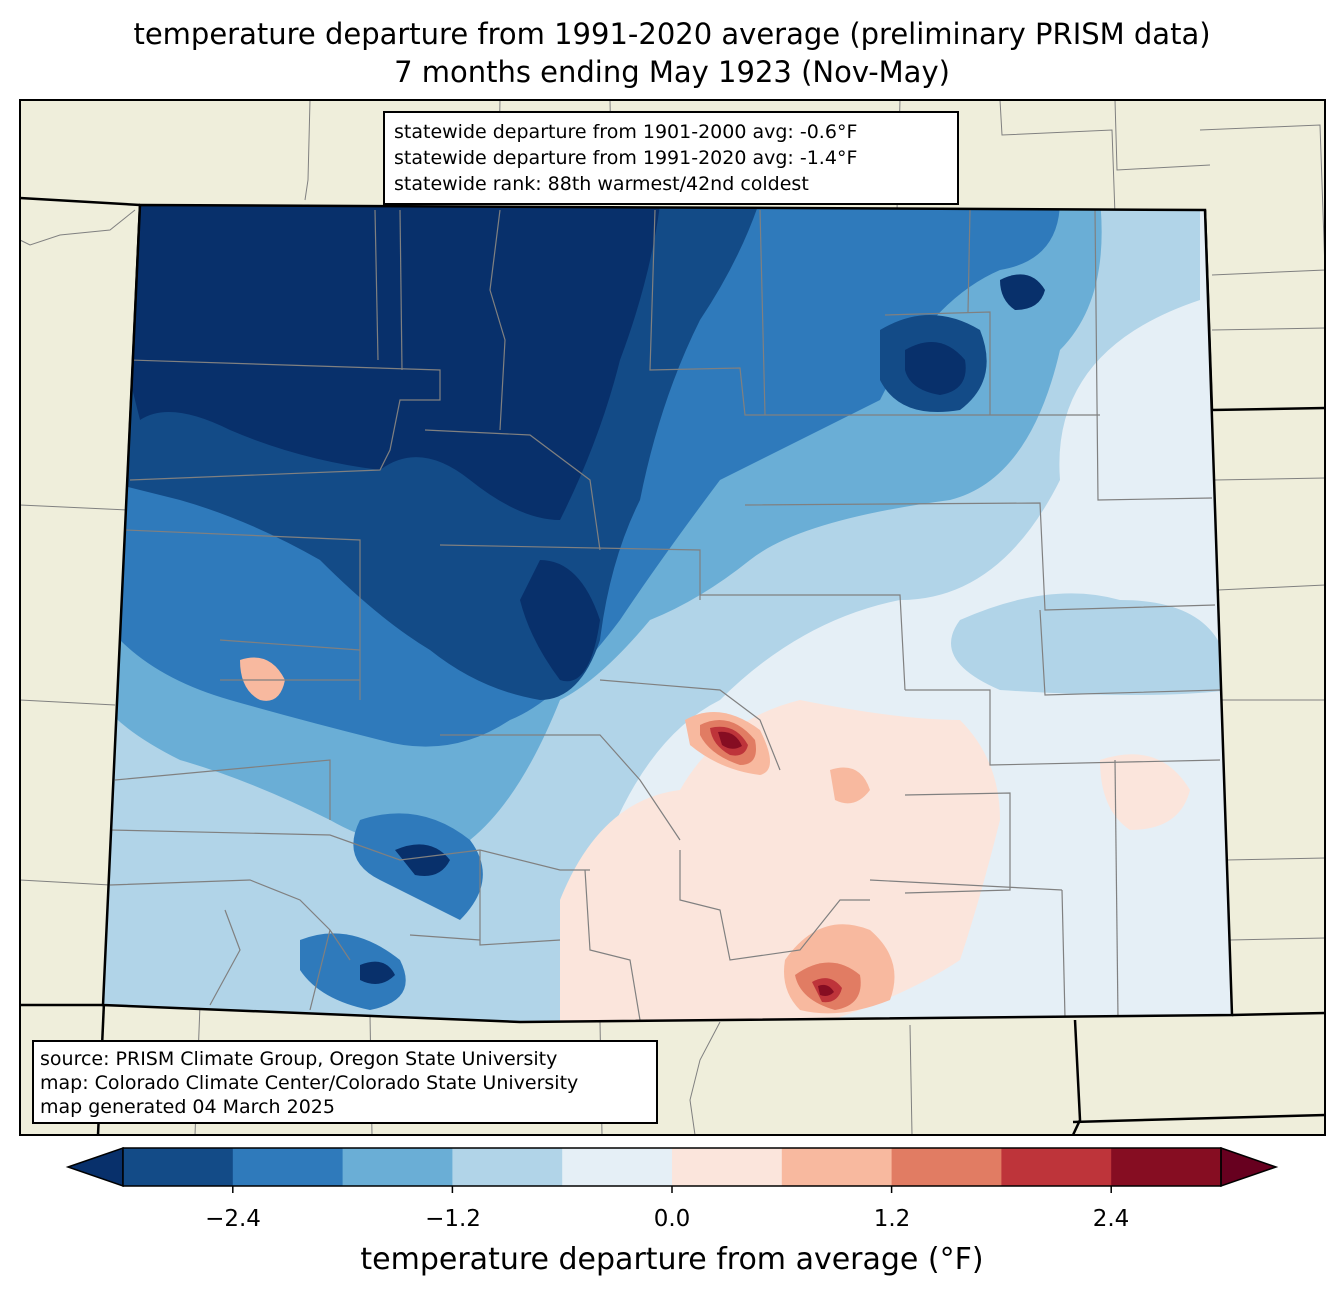  Describe the element at coordinates (453, 1219) in the screenshot. I see `colorbar-tick-label-2: −1.2` at that location.